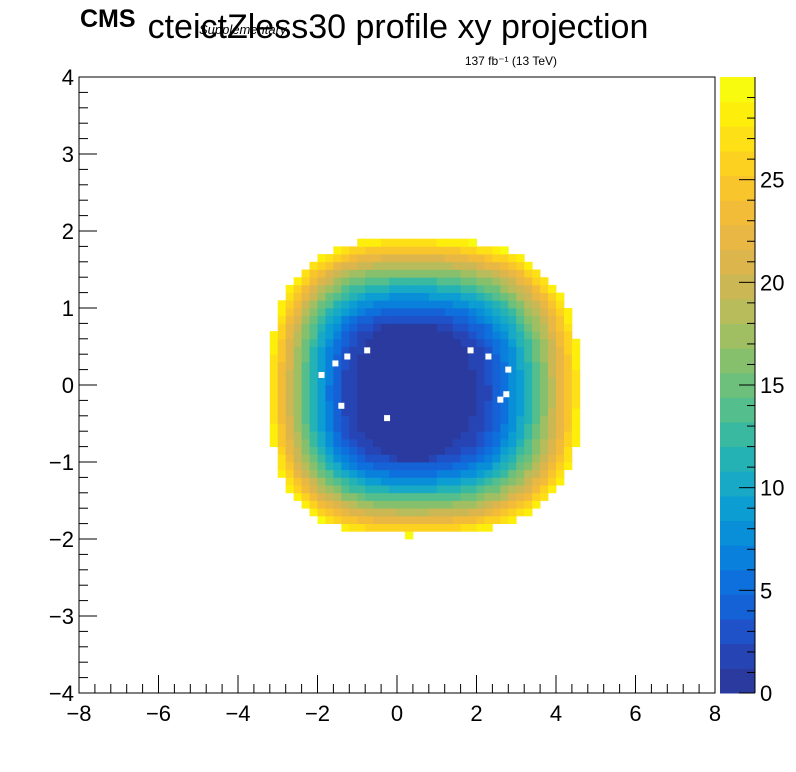 Image resolution: width=796 pixels, height=772 pixels. What do you see at coordinates (61, 539) in the screenshot?
I see `y-tick-label: −2` at bounding box center [61, 539].